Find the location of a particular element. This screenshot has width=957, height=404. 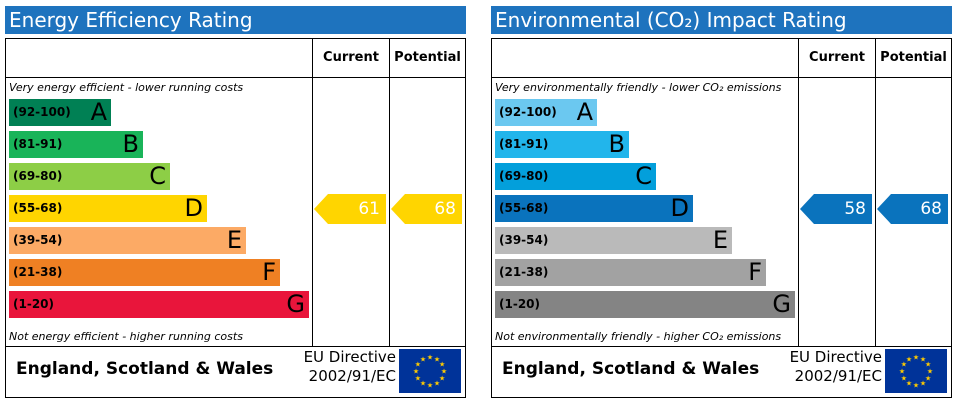

panel-title: Energy Efficiency Rating is located at coordinates (235, 20).